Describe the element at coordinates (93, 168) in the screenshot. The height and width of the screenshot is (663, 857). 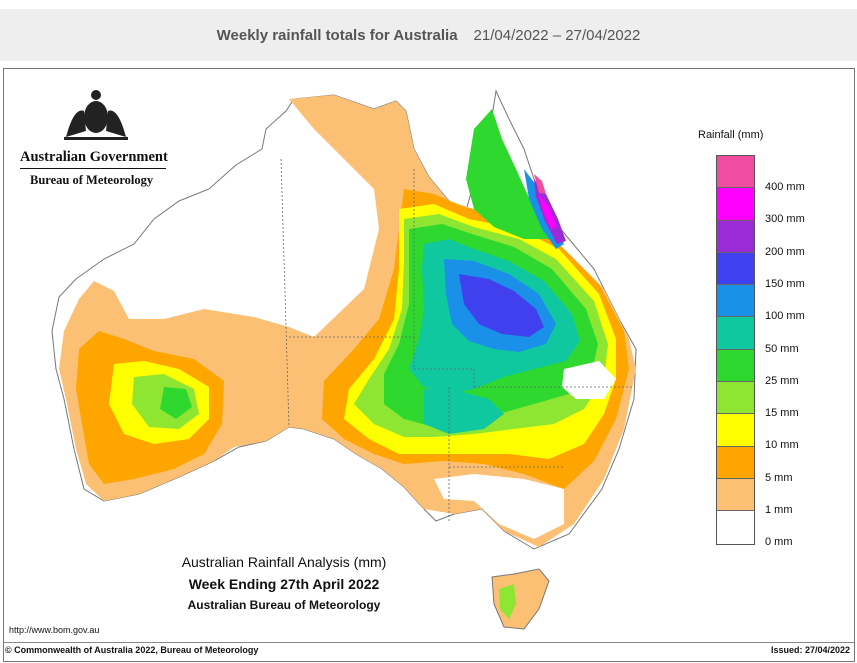
I see `logo-divider` at that location.